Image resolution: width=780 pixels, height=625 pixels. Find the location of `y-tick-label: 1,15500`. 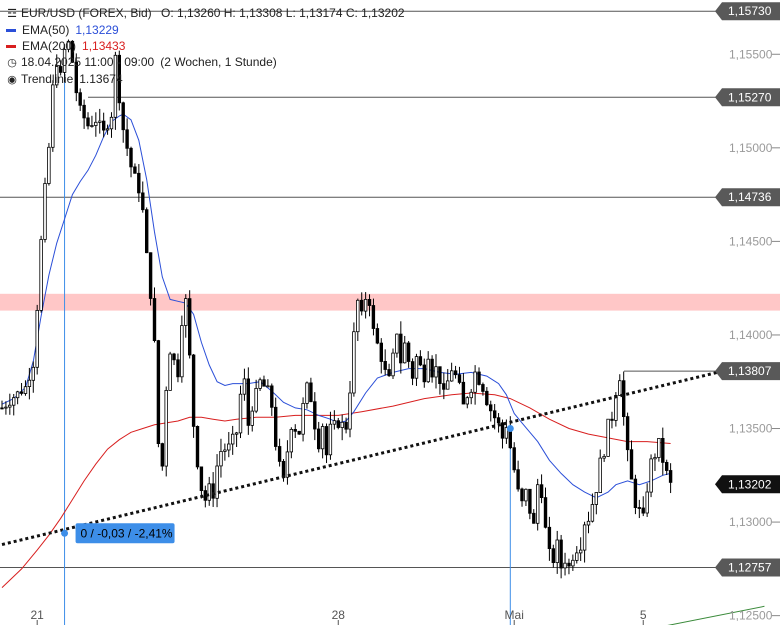

y-tick-label: 1,15500 is located at coordinates (751, 54).